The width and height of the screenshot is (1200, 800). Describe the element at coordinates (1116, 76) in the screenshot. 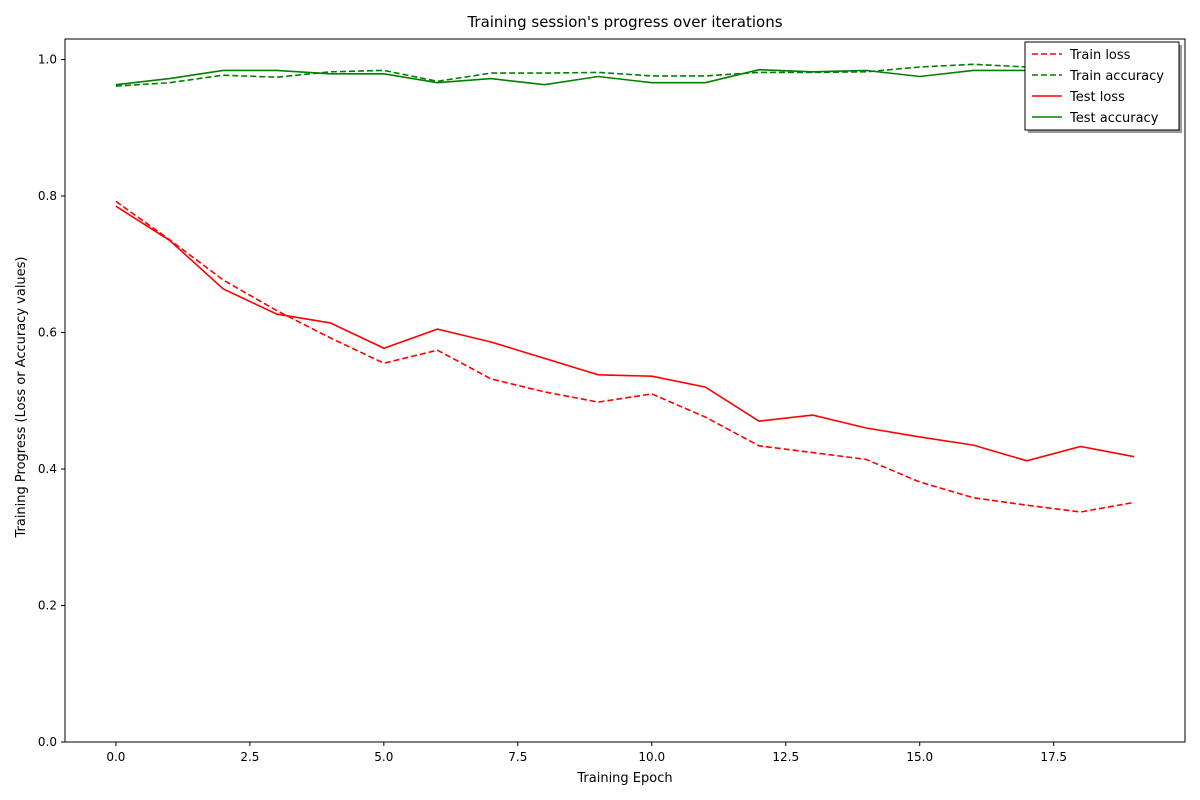

I see `legend-label: Train accuracy` at that location.